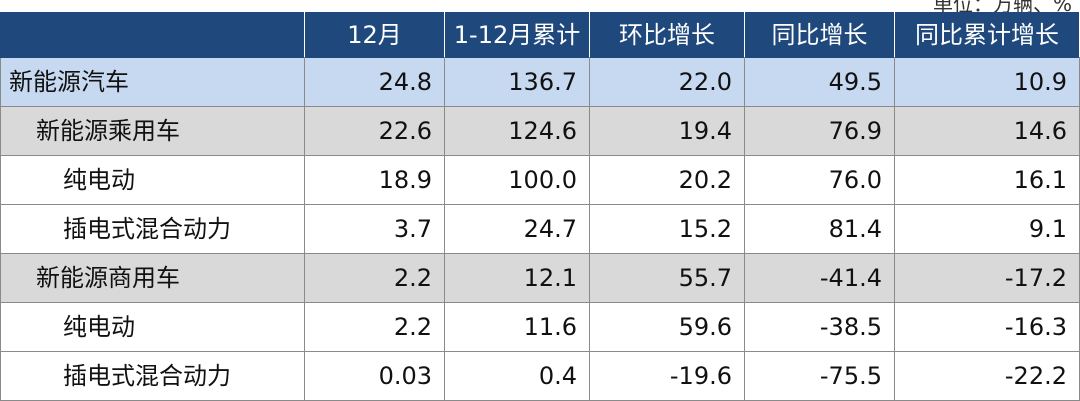 This screenshot has width=1080, height=401. I want to click on value-cell: 9.1, so click(987, 229).